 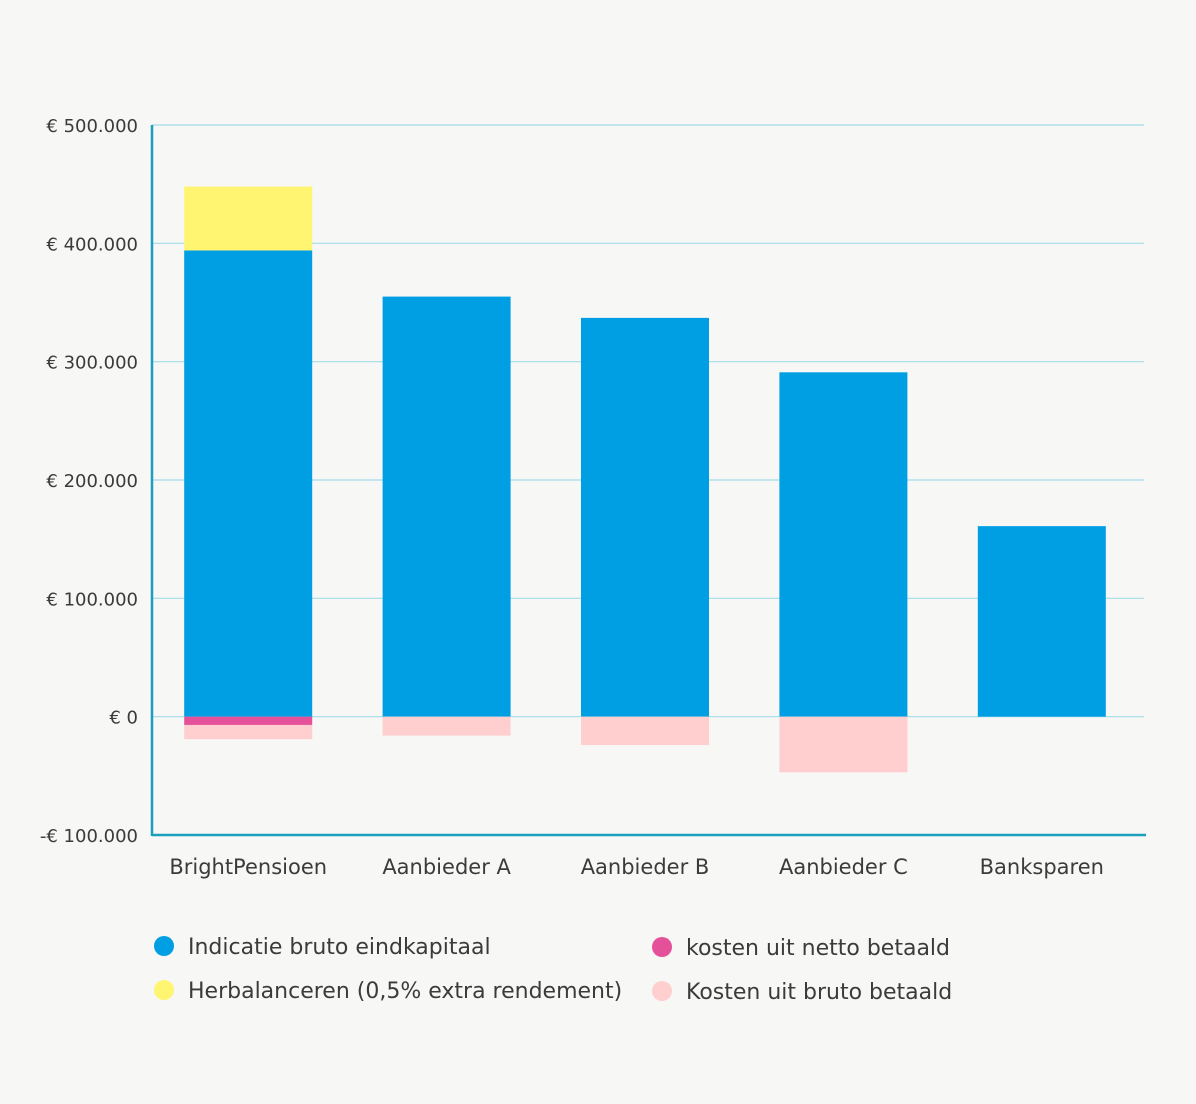 I want to click on y-tick-label: € 500.000, so click(x=92, y=126).